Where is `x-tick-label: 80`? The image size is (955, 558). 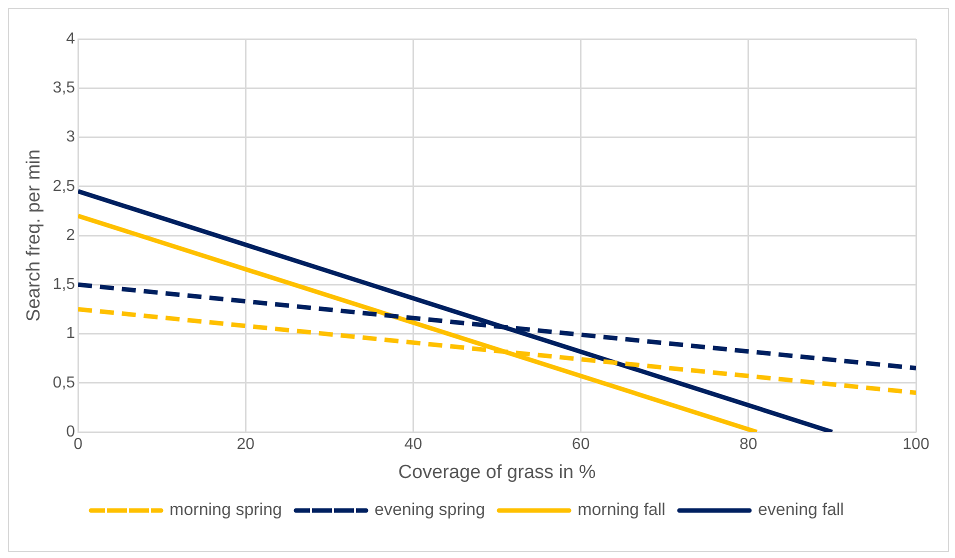 x-tick-label: 80 is located at coordinates (749, 445).